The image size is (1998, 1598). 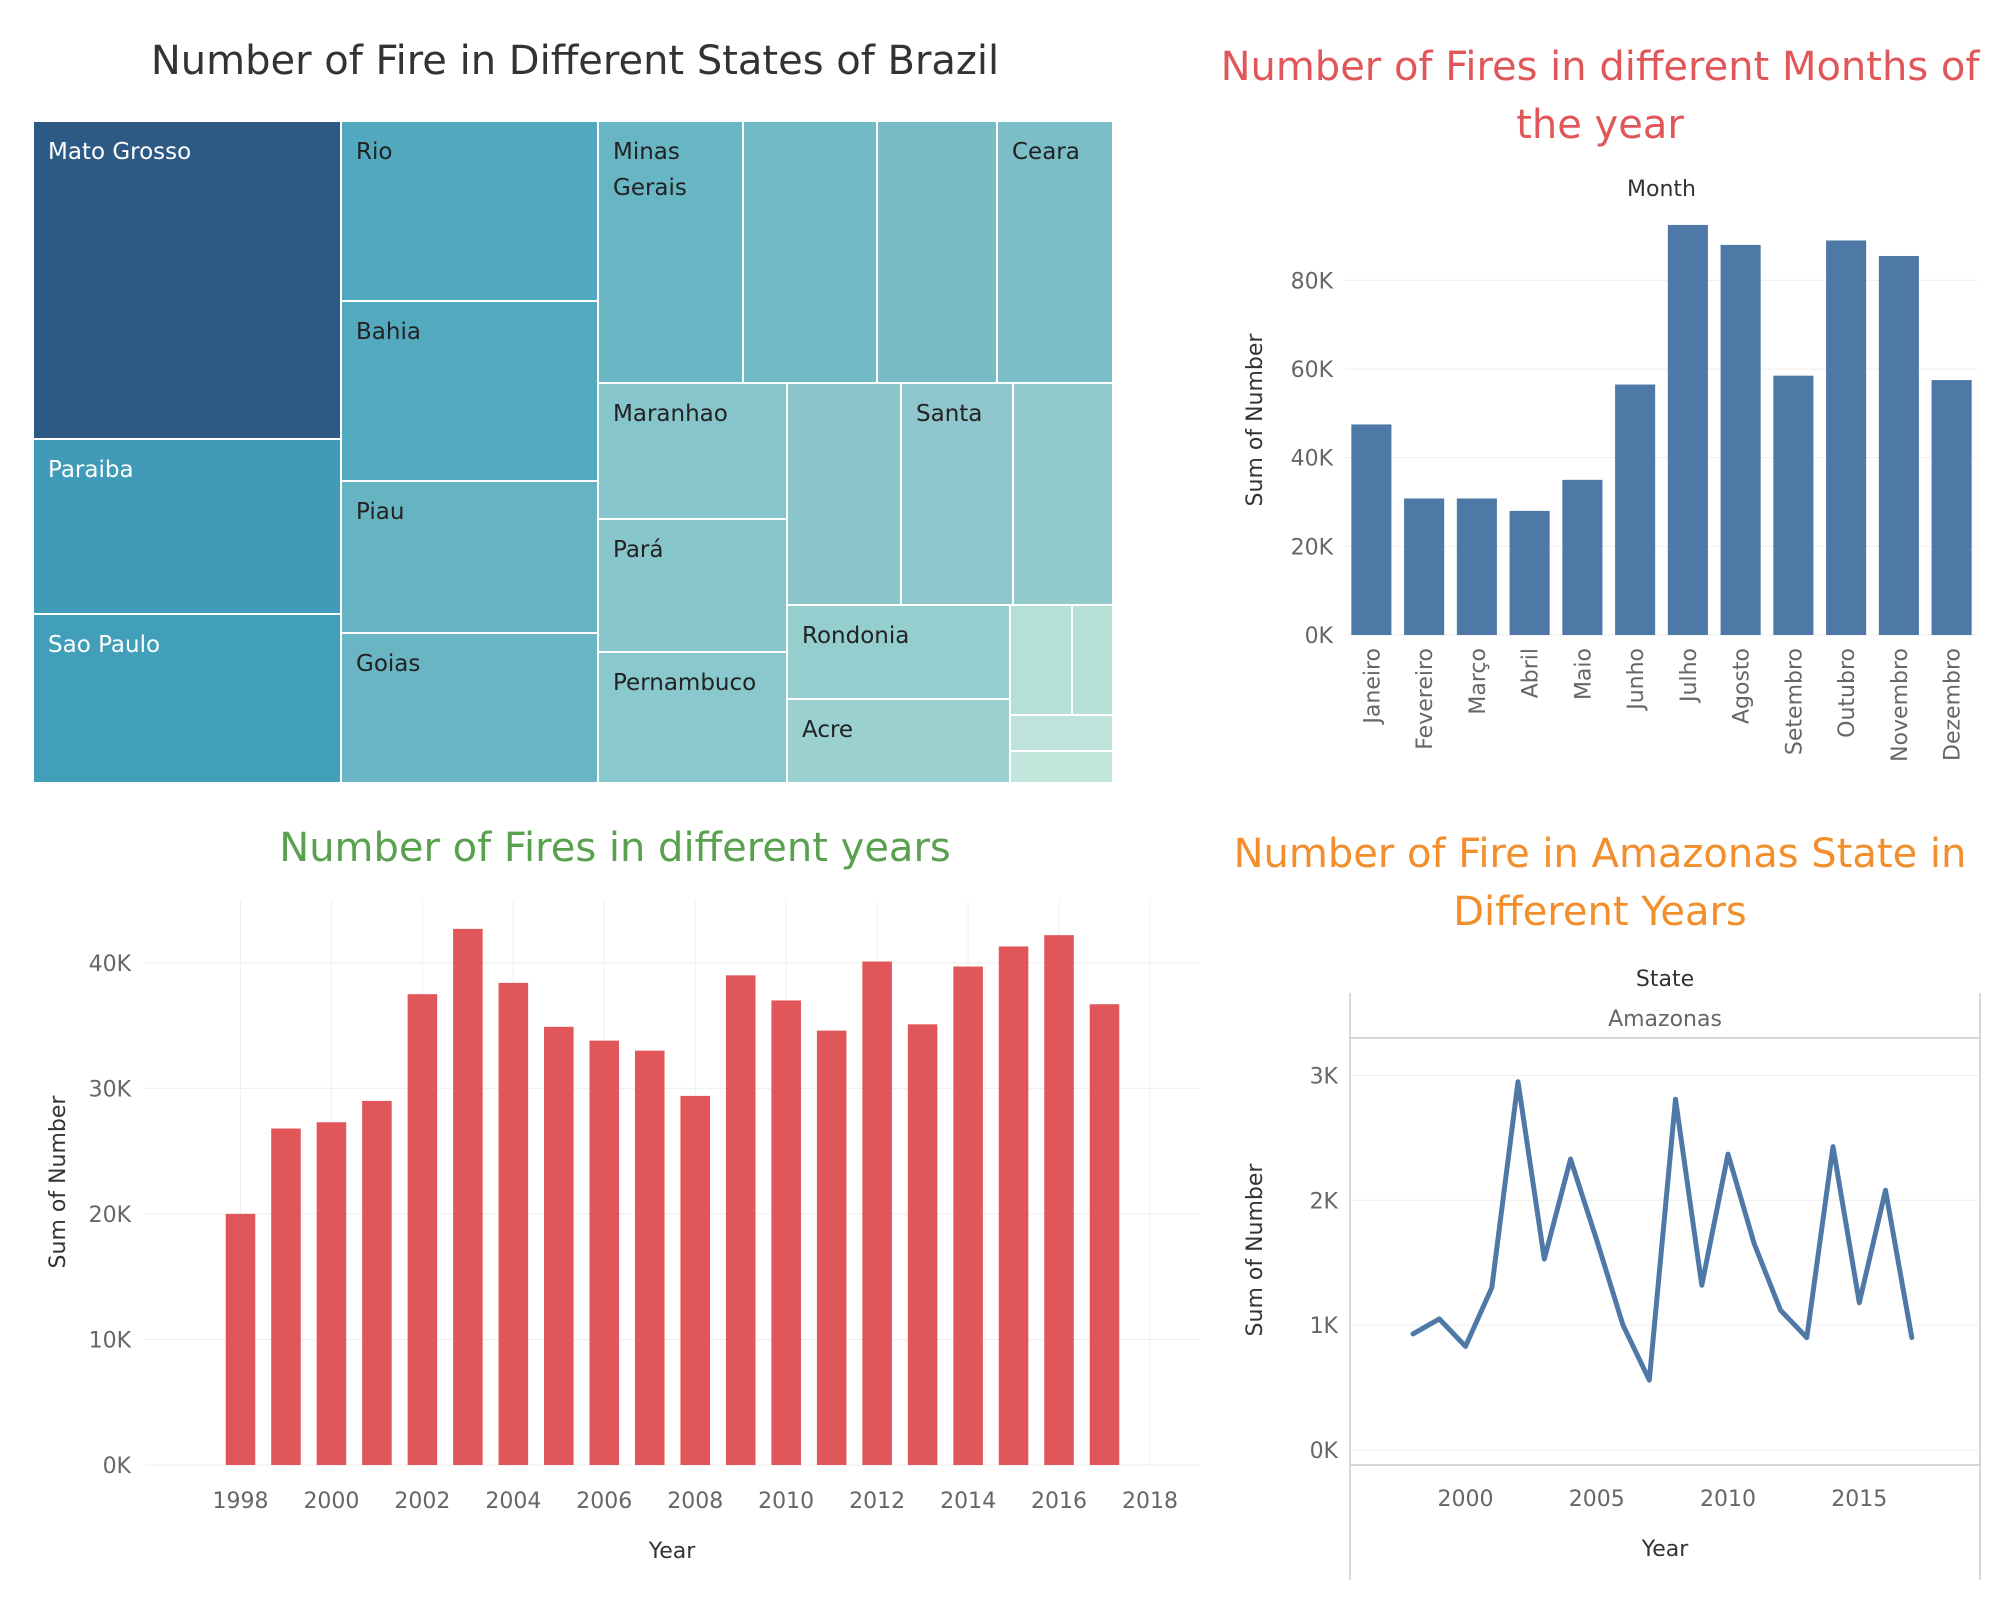 What do you see at coordinates (646, 152) in the screenshot?
I see `treemap-label-line: Minas` at bounding box center [646, 152].